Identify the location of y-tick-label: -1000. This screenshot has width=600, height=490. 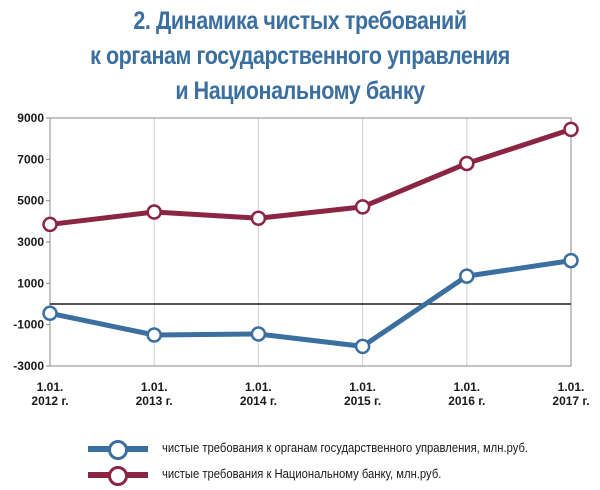
(28, 325).